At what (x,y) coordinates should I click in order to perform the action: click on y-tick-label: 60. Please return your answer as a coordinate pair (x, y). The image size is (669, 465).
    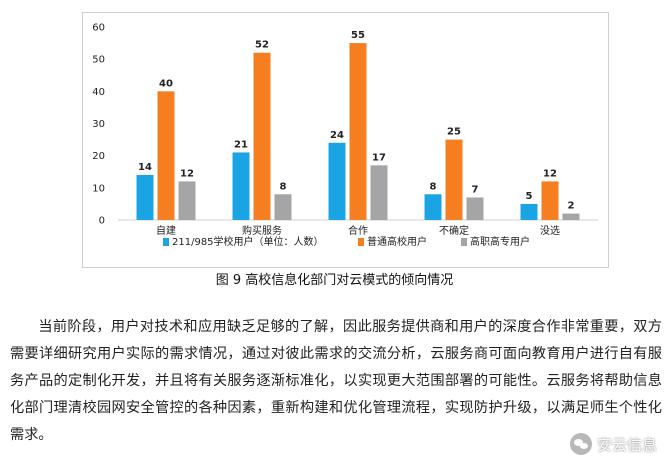
    Looking at the image, I should click on (98, 28).